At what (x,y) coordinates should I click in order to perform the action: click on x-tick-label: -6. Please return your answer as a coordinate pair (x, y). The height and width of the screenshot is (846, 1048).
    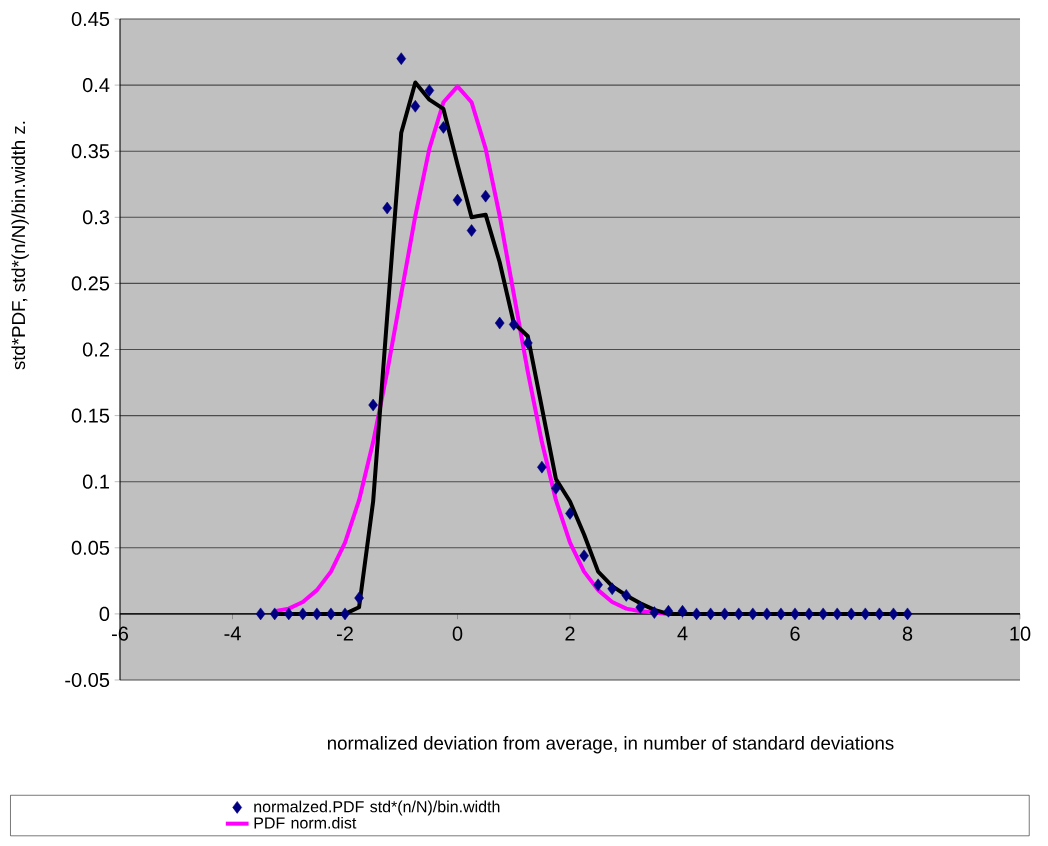
    Looking at the image, I should click on (120, 633).